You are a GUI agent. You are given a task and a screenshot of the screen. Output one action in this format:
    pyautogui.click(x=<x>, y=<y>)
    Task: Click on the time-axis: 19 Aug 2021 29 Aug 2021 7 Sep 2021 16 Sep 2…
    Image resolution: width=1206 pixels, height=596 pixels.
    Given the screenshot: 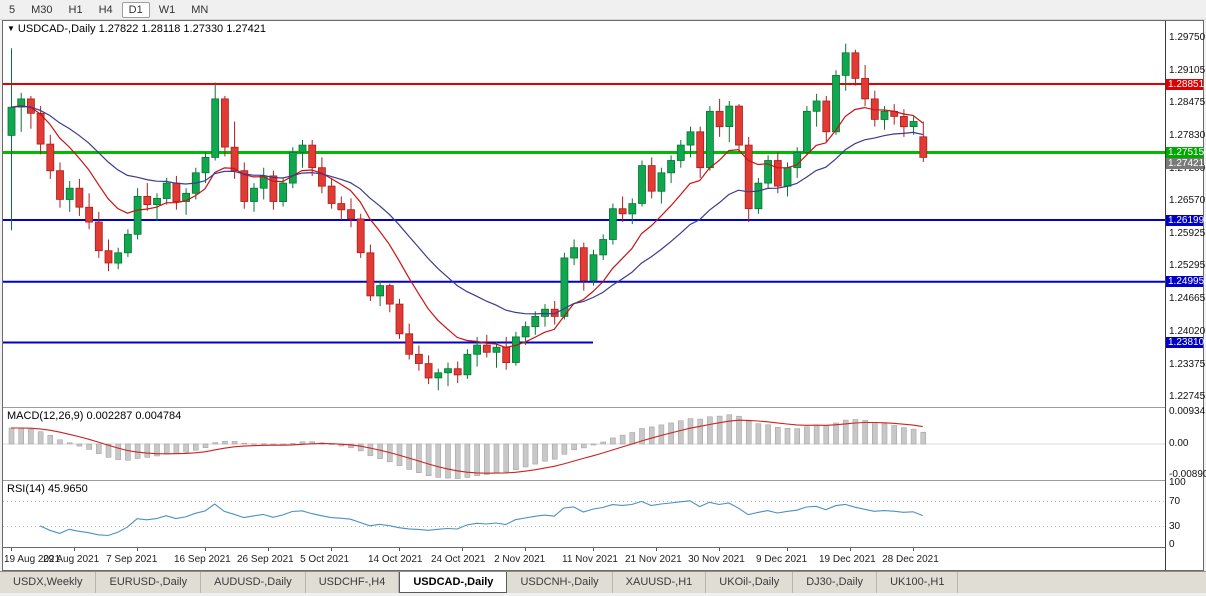 What is the action you would take?
    pyautogui.click(x=584, y=559)
    